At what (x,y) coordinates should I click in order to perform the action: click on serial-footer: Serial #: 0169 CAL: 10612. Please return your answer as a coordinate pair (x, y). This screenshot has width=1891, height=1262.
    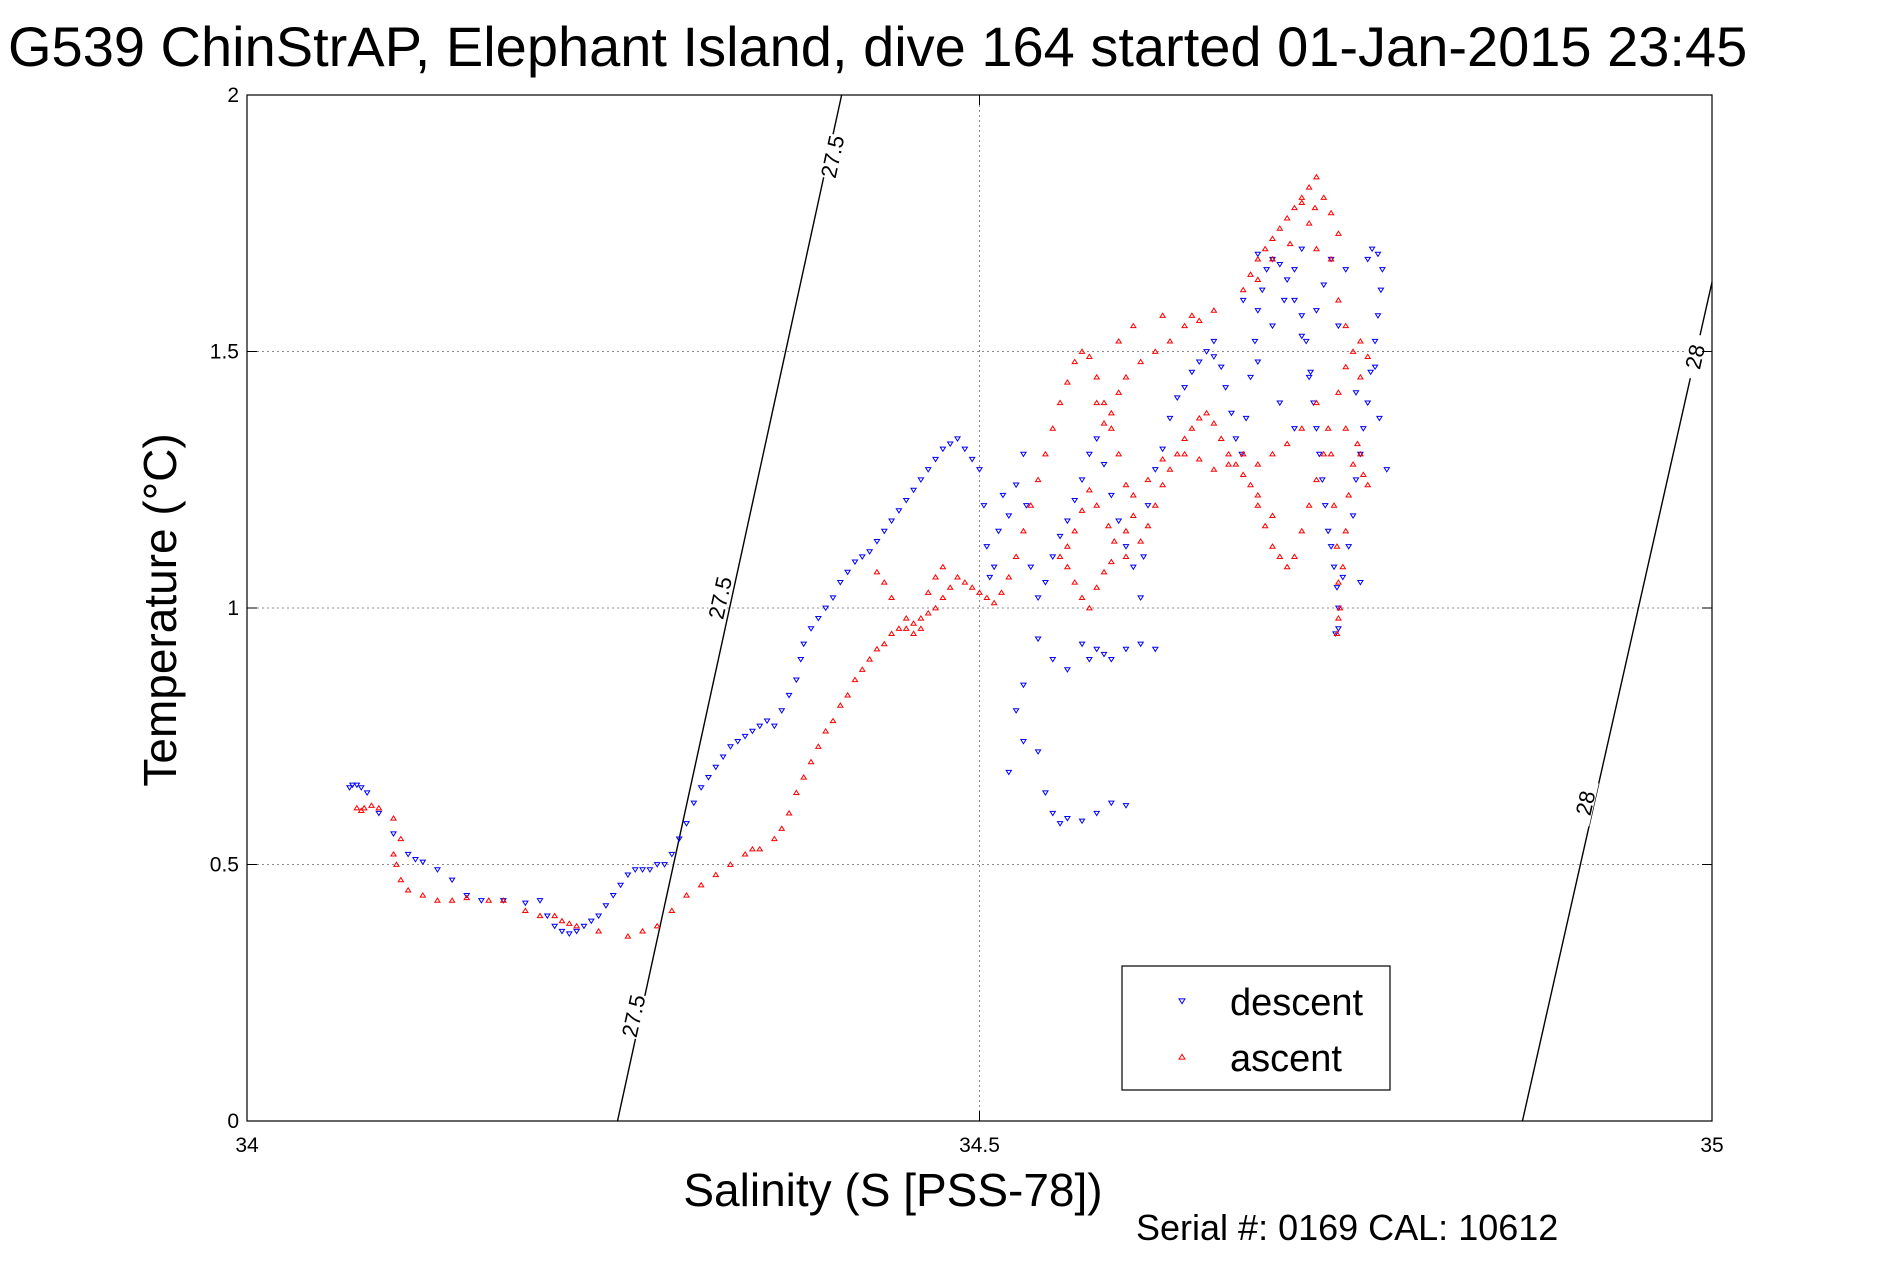
    Looking at the image, I should click on (1347, 1227).